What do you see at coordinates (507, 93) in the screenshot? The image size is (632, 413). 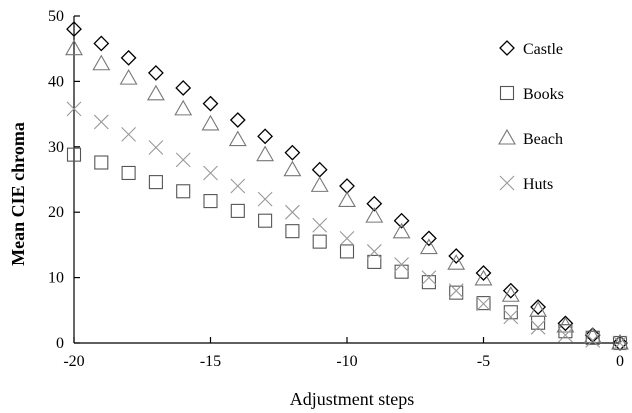 I see `legend-marker-books` at bounding box center [507, 93].